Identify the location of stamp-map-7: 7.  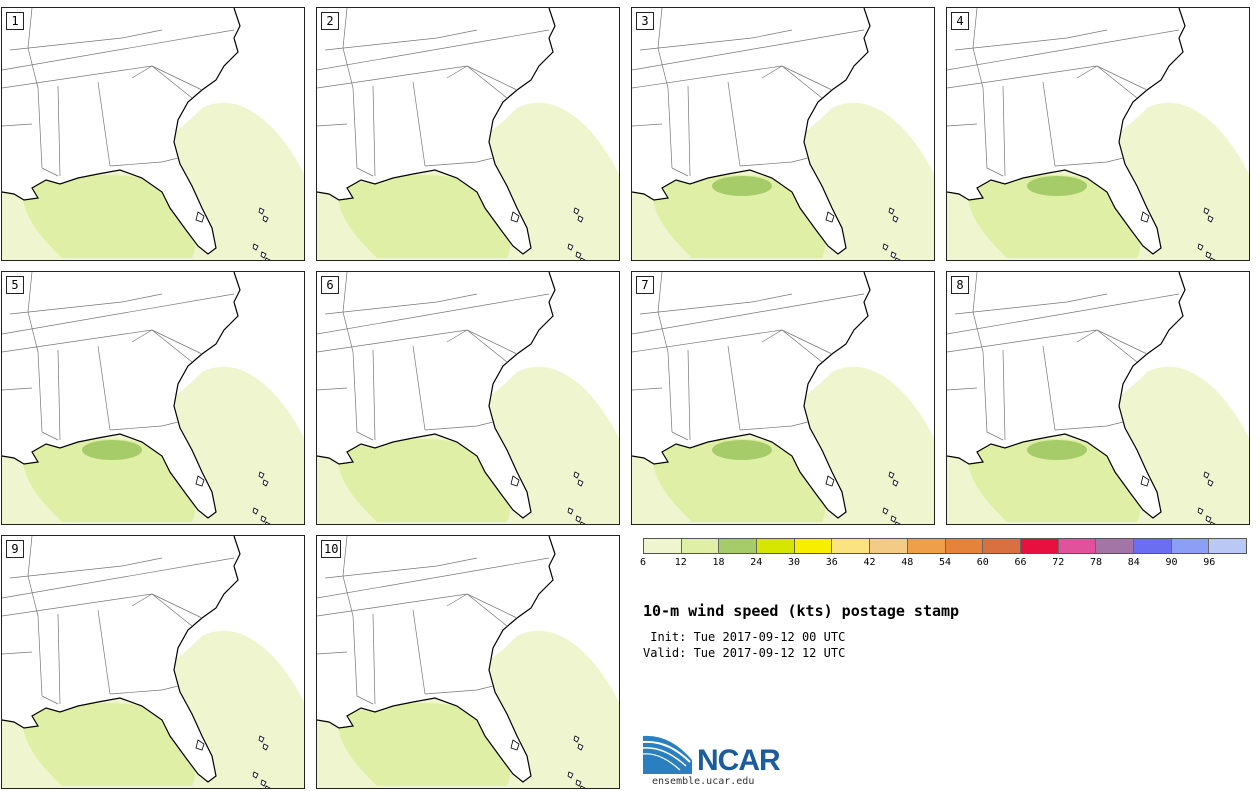
(783, 398).